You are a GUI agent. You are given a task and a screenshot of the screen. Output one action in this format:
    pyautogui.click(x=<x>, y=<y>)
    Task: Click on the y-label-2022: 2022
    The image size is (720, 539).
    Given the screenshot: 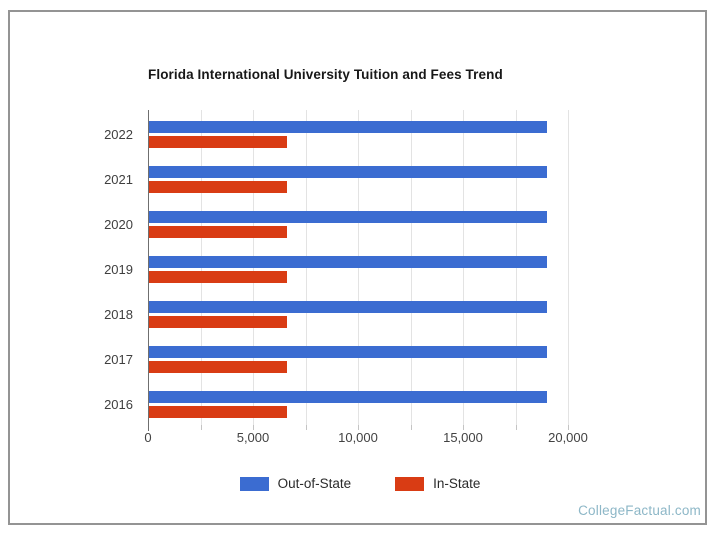 What is the action you would take?
    pyautogui.click(x=118, y=134)
    